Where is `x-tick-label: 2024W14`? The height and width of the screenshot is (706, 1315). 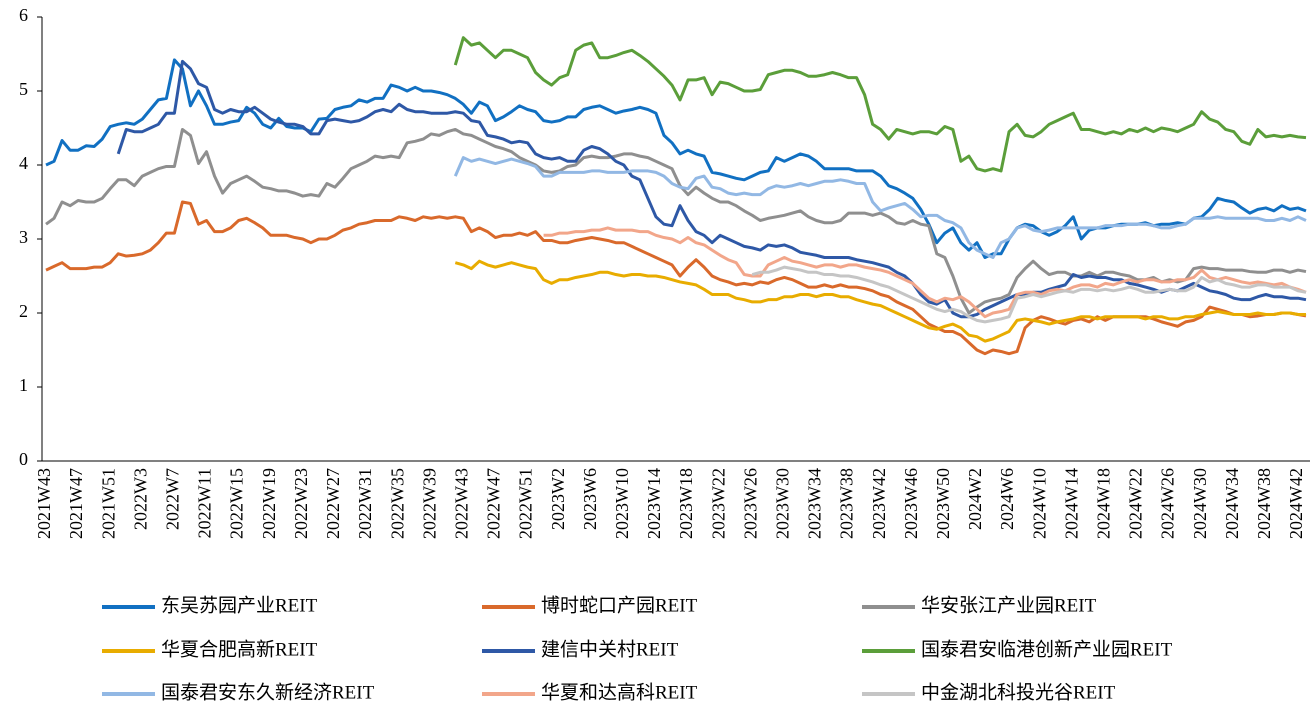
x-tick-label: 2024W14 is located at coordinates (1071, 503).